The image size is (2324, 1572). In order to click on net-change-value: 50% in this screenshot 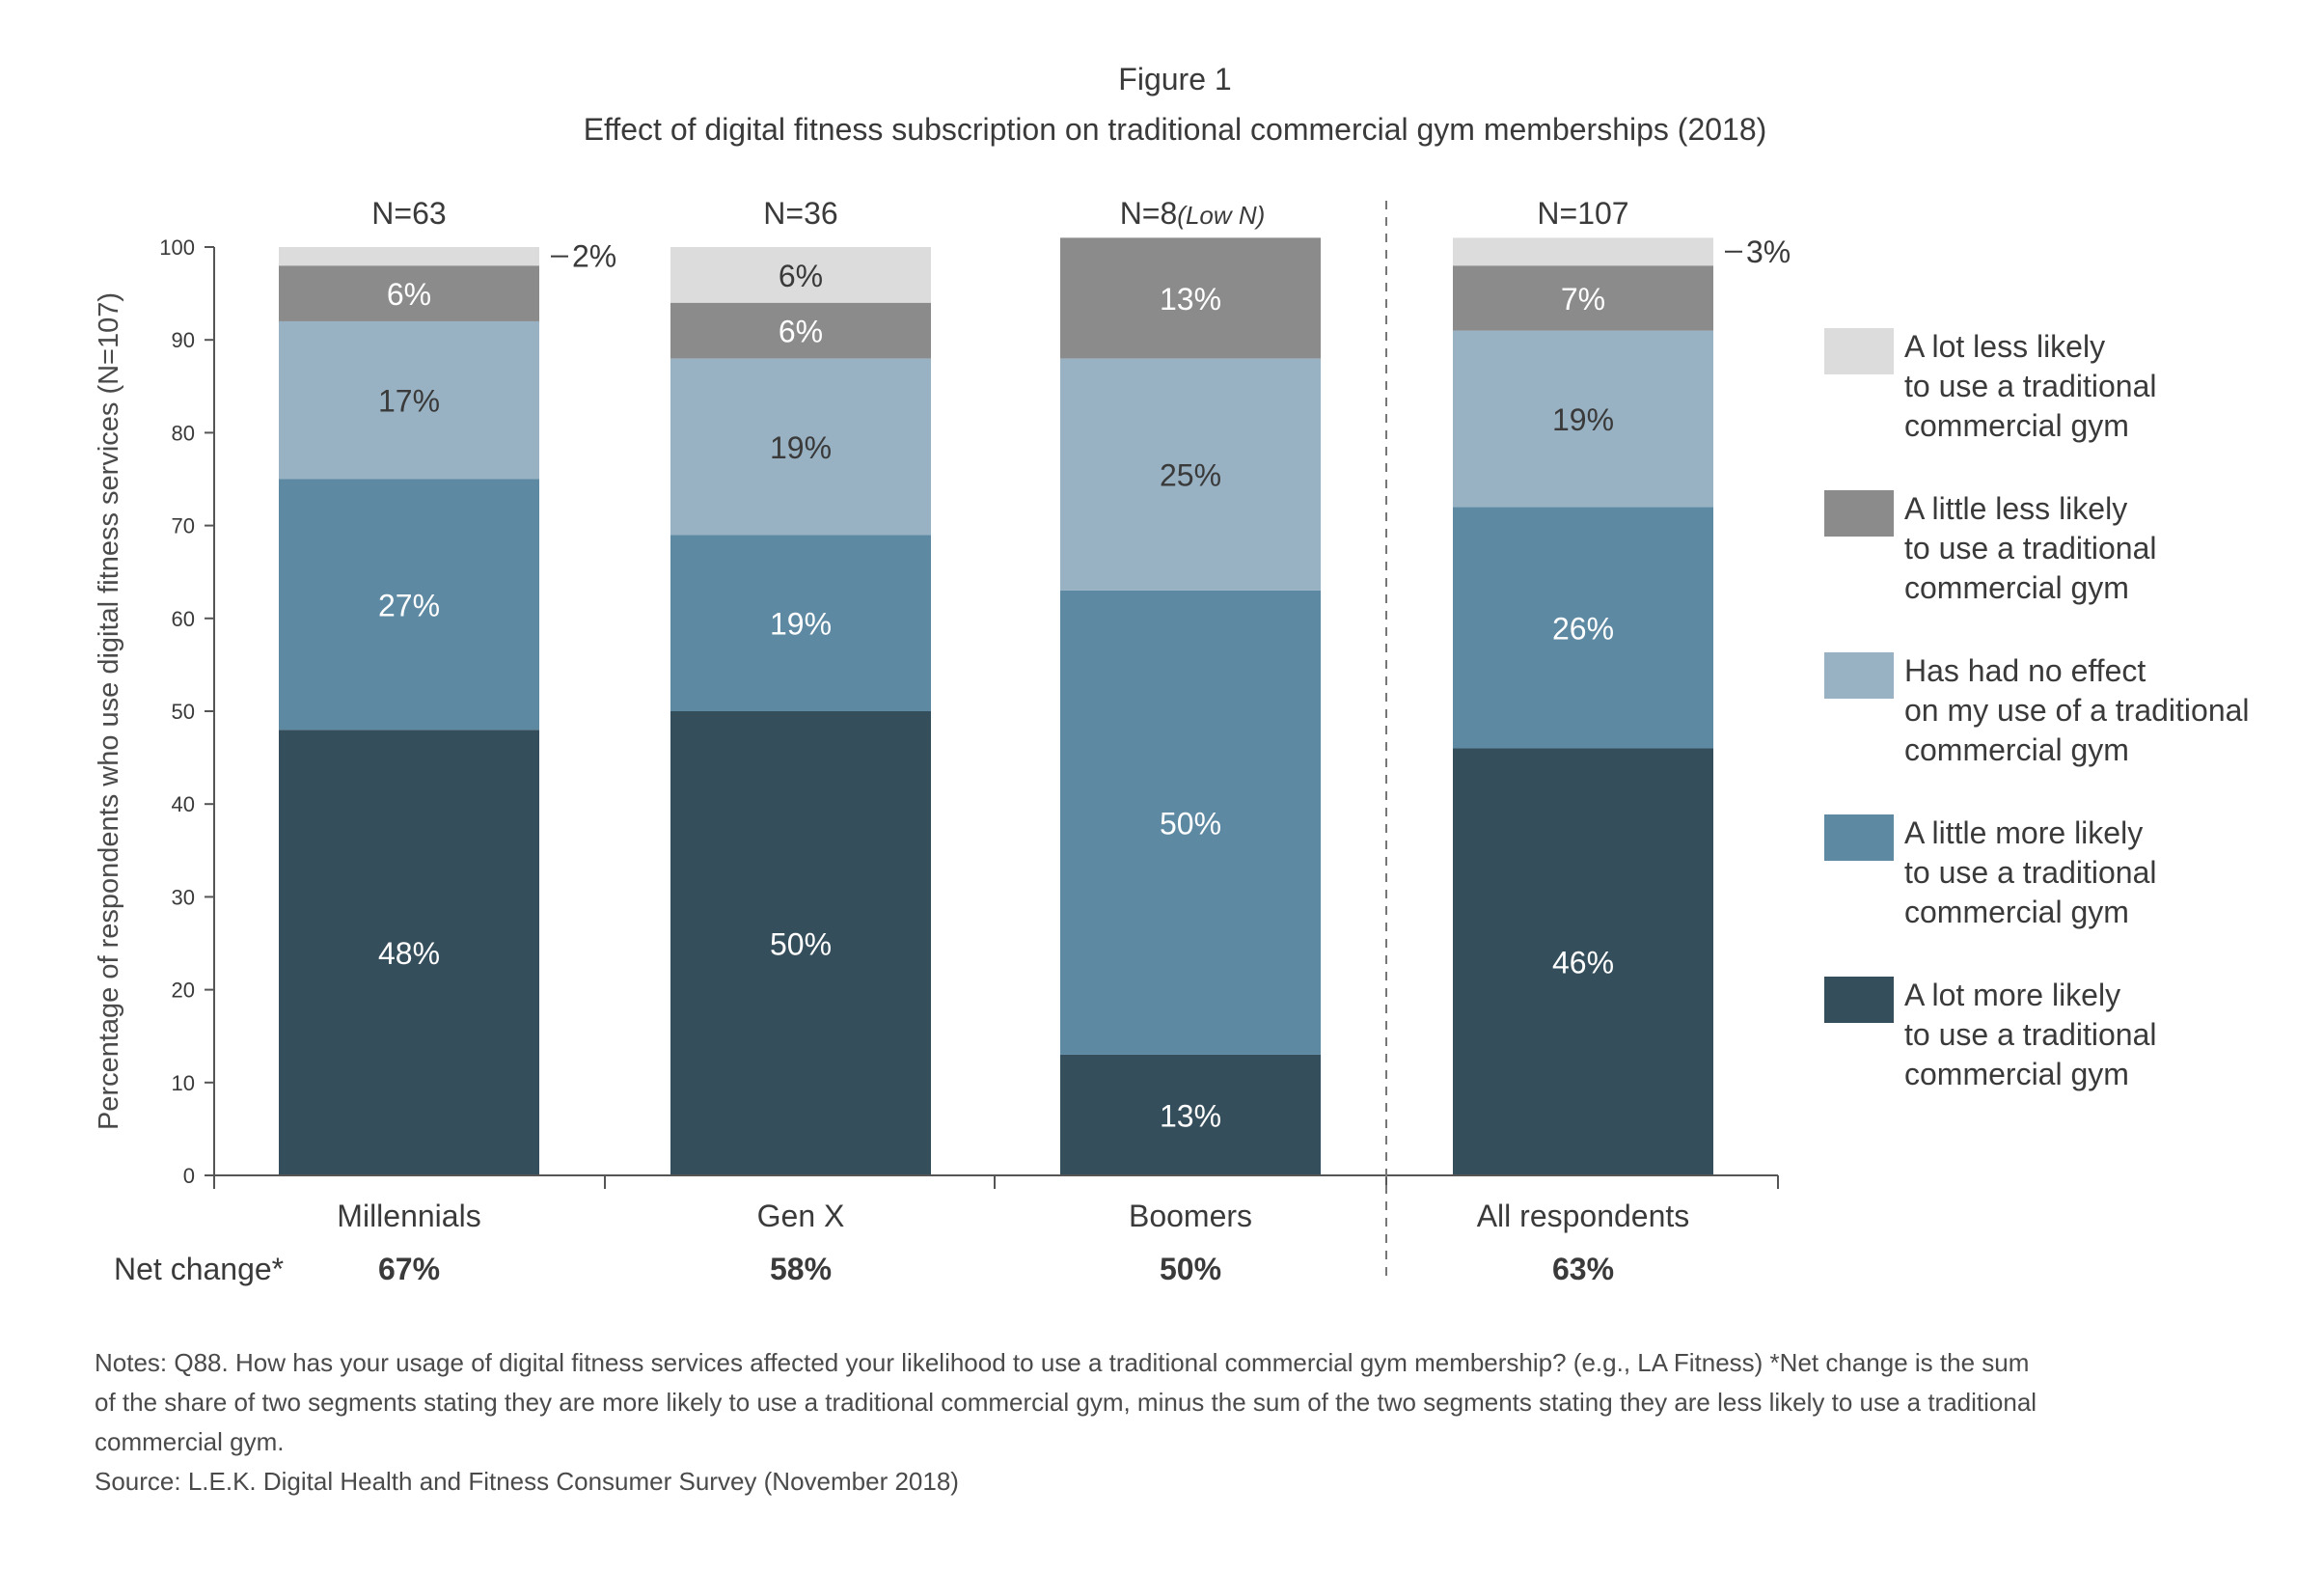, I will do `click(1190, 1269)`.